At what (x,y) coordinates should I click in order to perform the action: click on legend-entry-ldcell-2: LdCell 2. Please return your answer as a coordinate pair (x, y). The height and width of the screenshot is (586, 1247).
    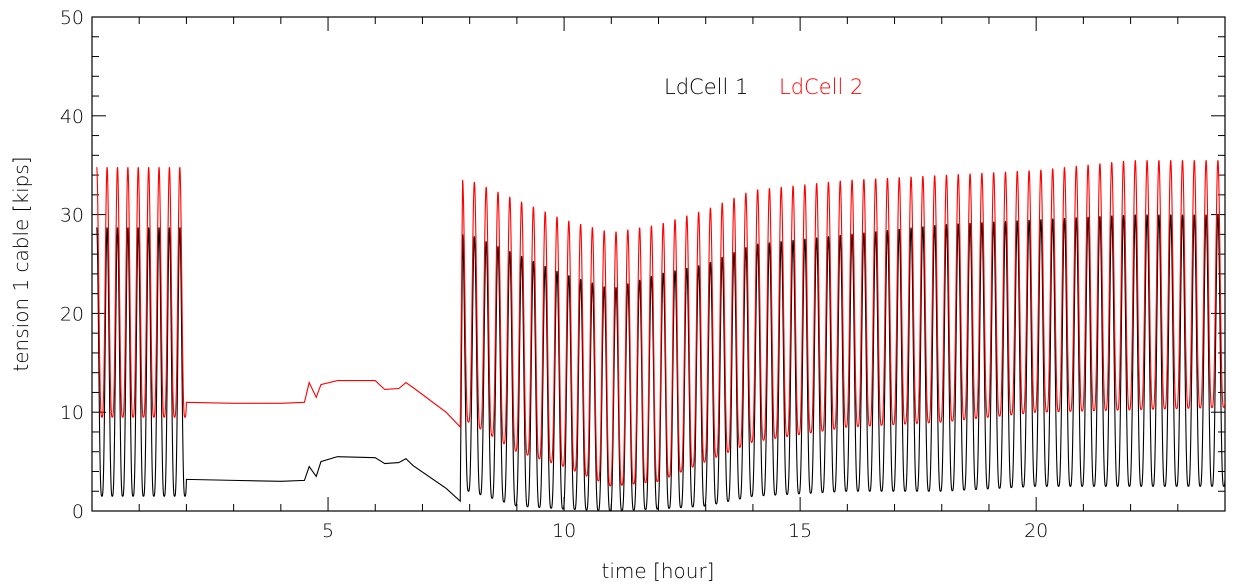
    Looking at the image, I should click on (821, 87).